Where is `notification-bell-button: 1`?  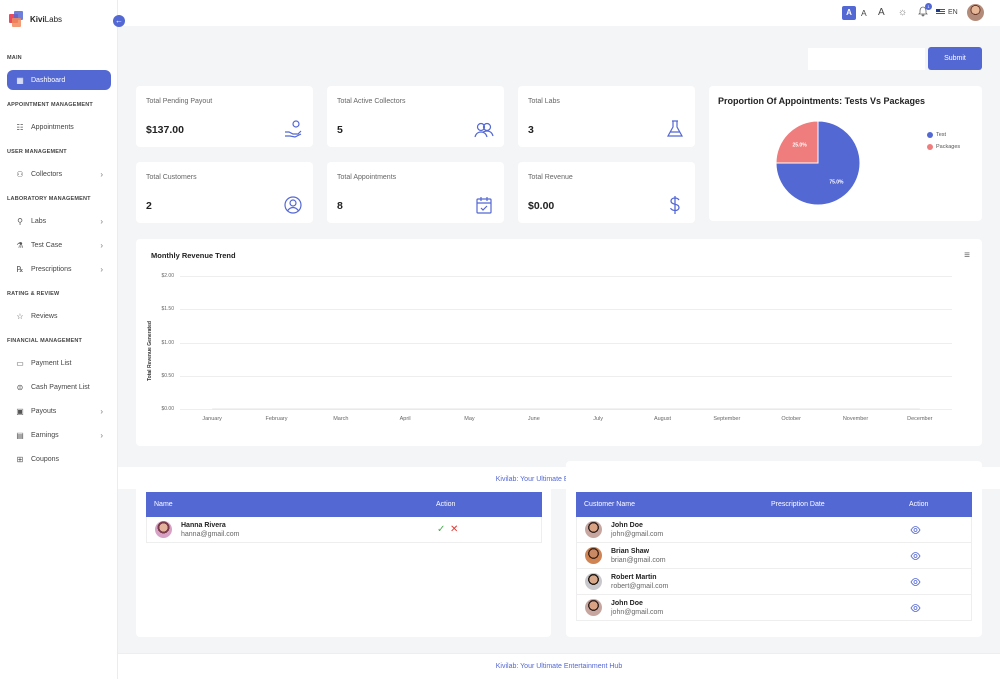
notification-bell-button: 1 is located at coordinates (925, 12).